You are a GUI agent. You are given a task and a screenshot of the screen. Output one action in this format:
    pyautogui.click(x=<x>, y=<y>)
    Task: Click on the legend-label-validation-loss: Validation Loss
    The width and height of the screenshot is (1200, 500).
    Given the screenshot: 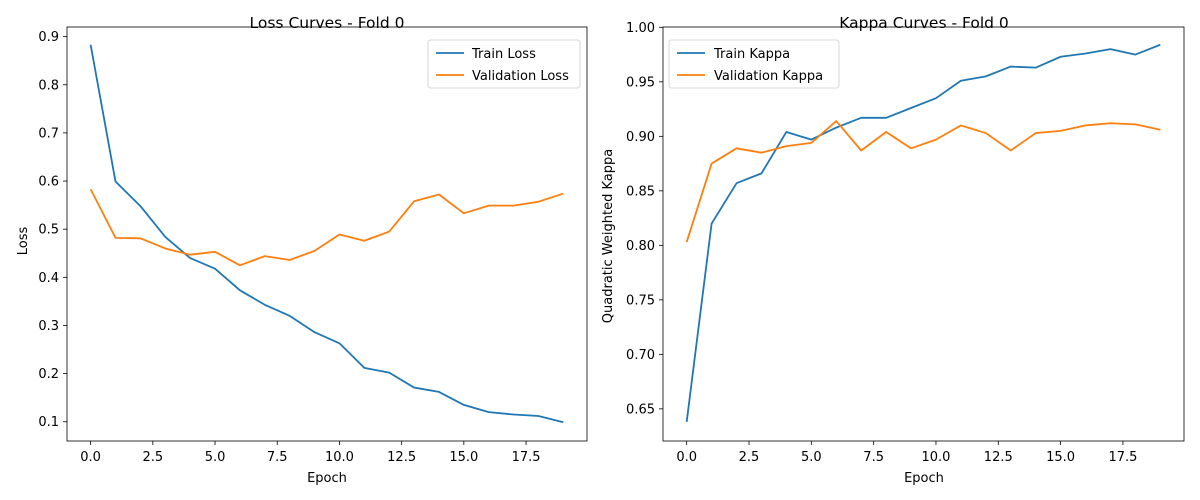 What is the action you would take?
    pyautogui.click(x=520, y=76)
    